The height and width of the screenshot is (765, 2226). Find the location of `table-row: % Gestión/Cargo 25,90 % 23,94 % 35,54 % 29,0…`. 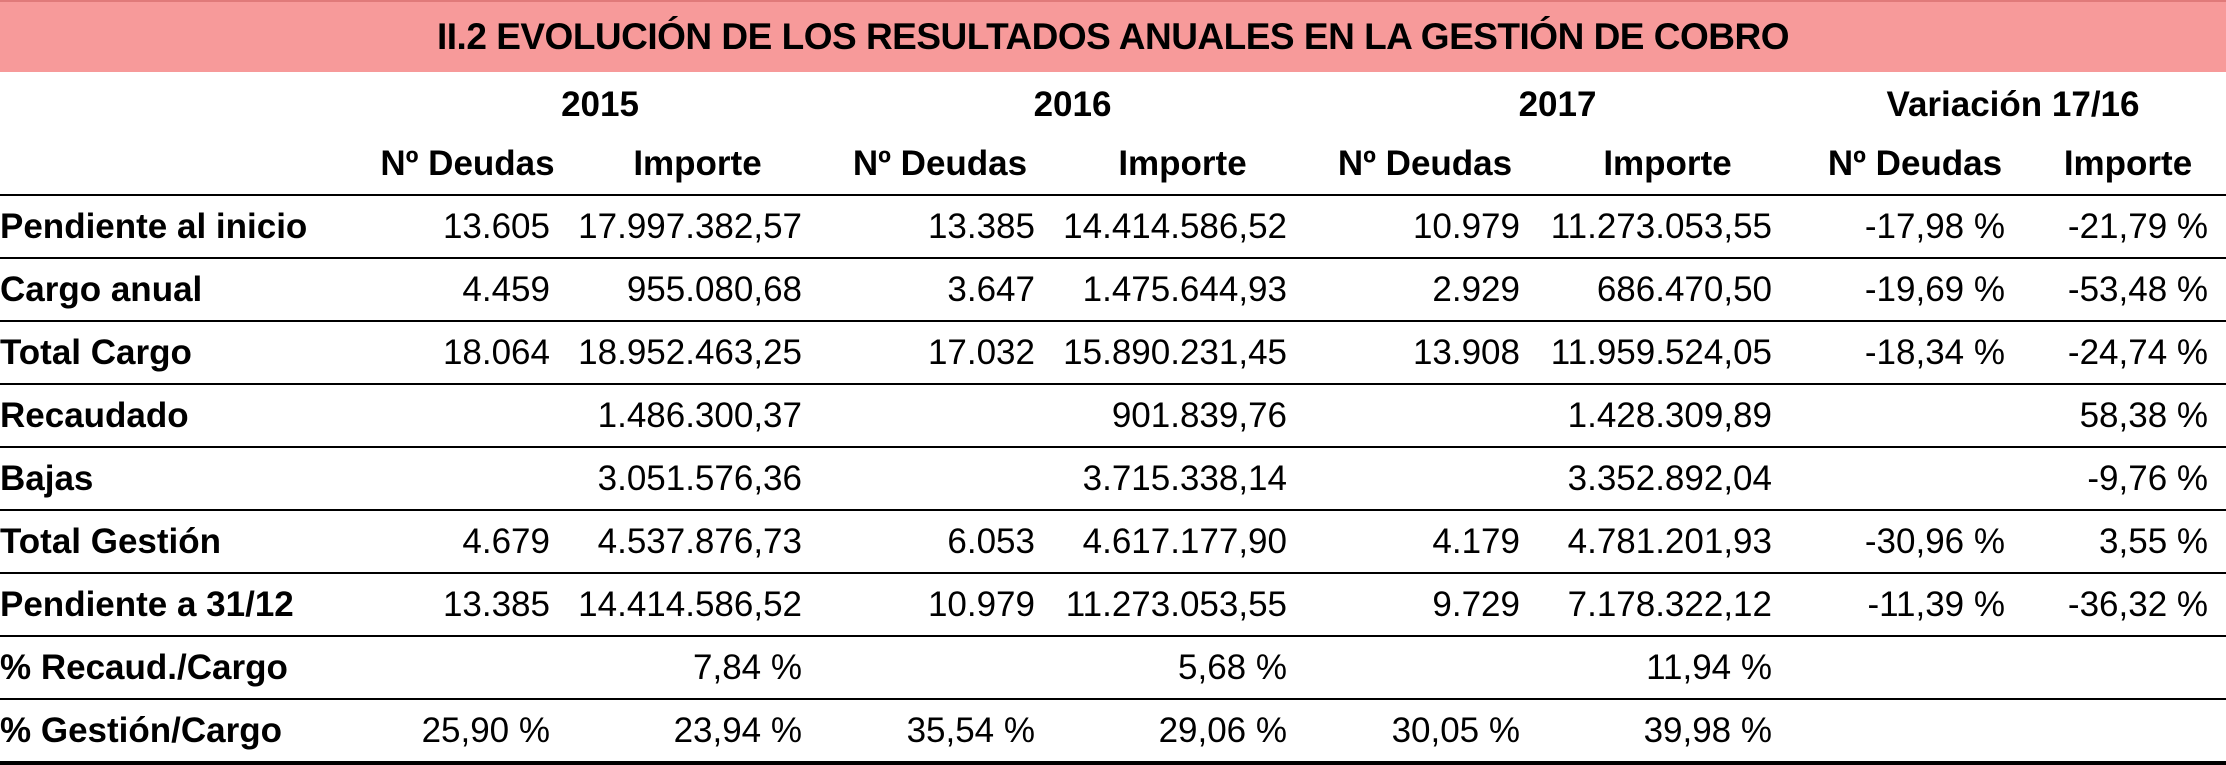

table-row: % Gestión/Cargo 25,90 % 23,94 % 35,54 % 29,0… is located at coordinates (1113, 731).